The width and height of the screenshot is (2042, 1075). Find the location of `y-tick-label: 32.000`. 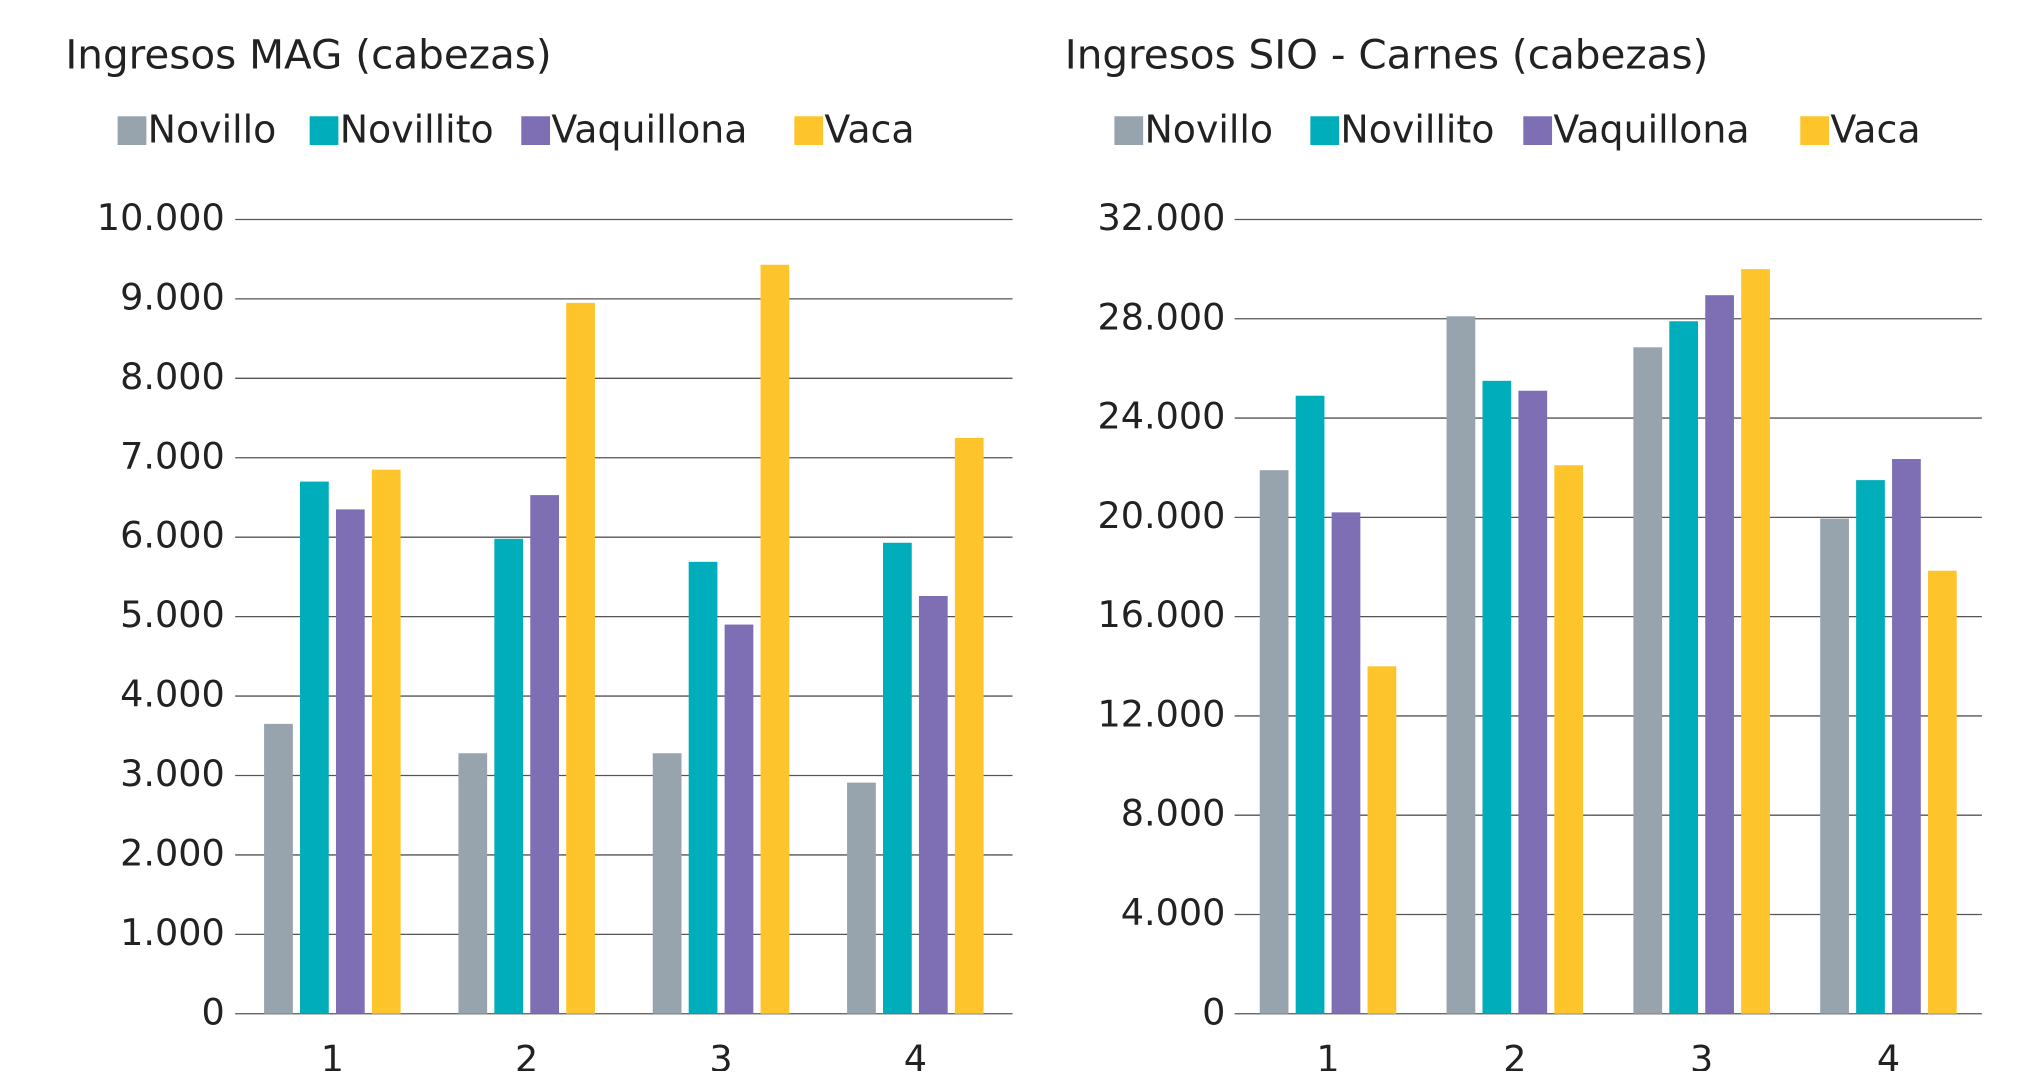

y-tick-label: 32.000 is located at coordinates (1162, 217).